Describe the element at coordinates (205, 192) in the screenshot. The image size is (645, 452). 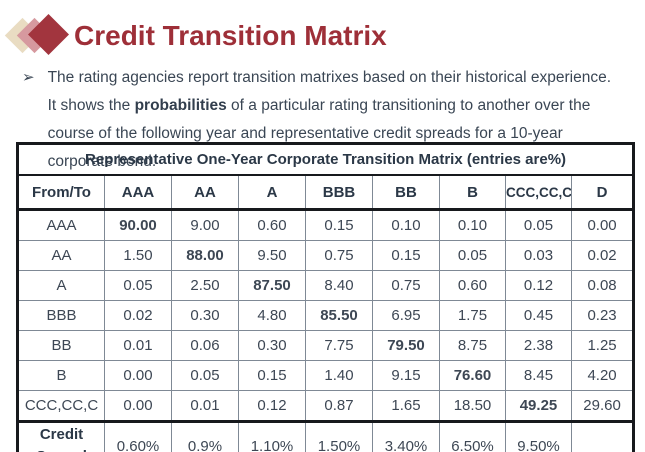
I see `column-header-aa: AA` at that location.